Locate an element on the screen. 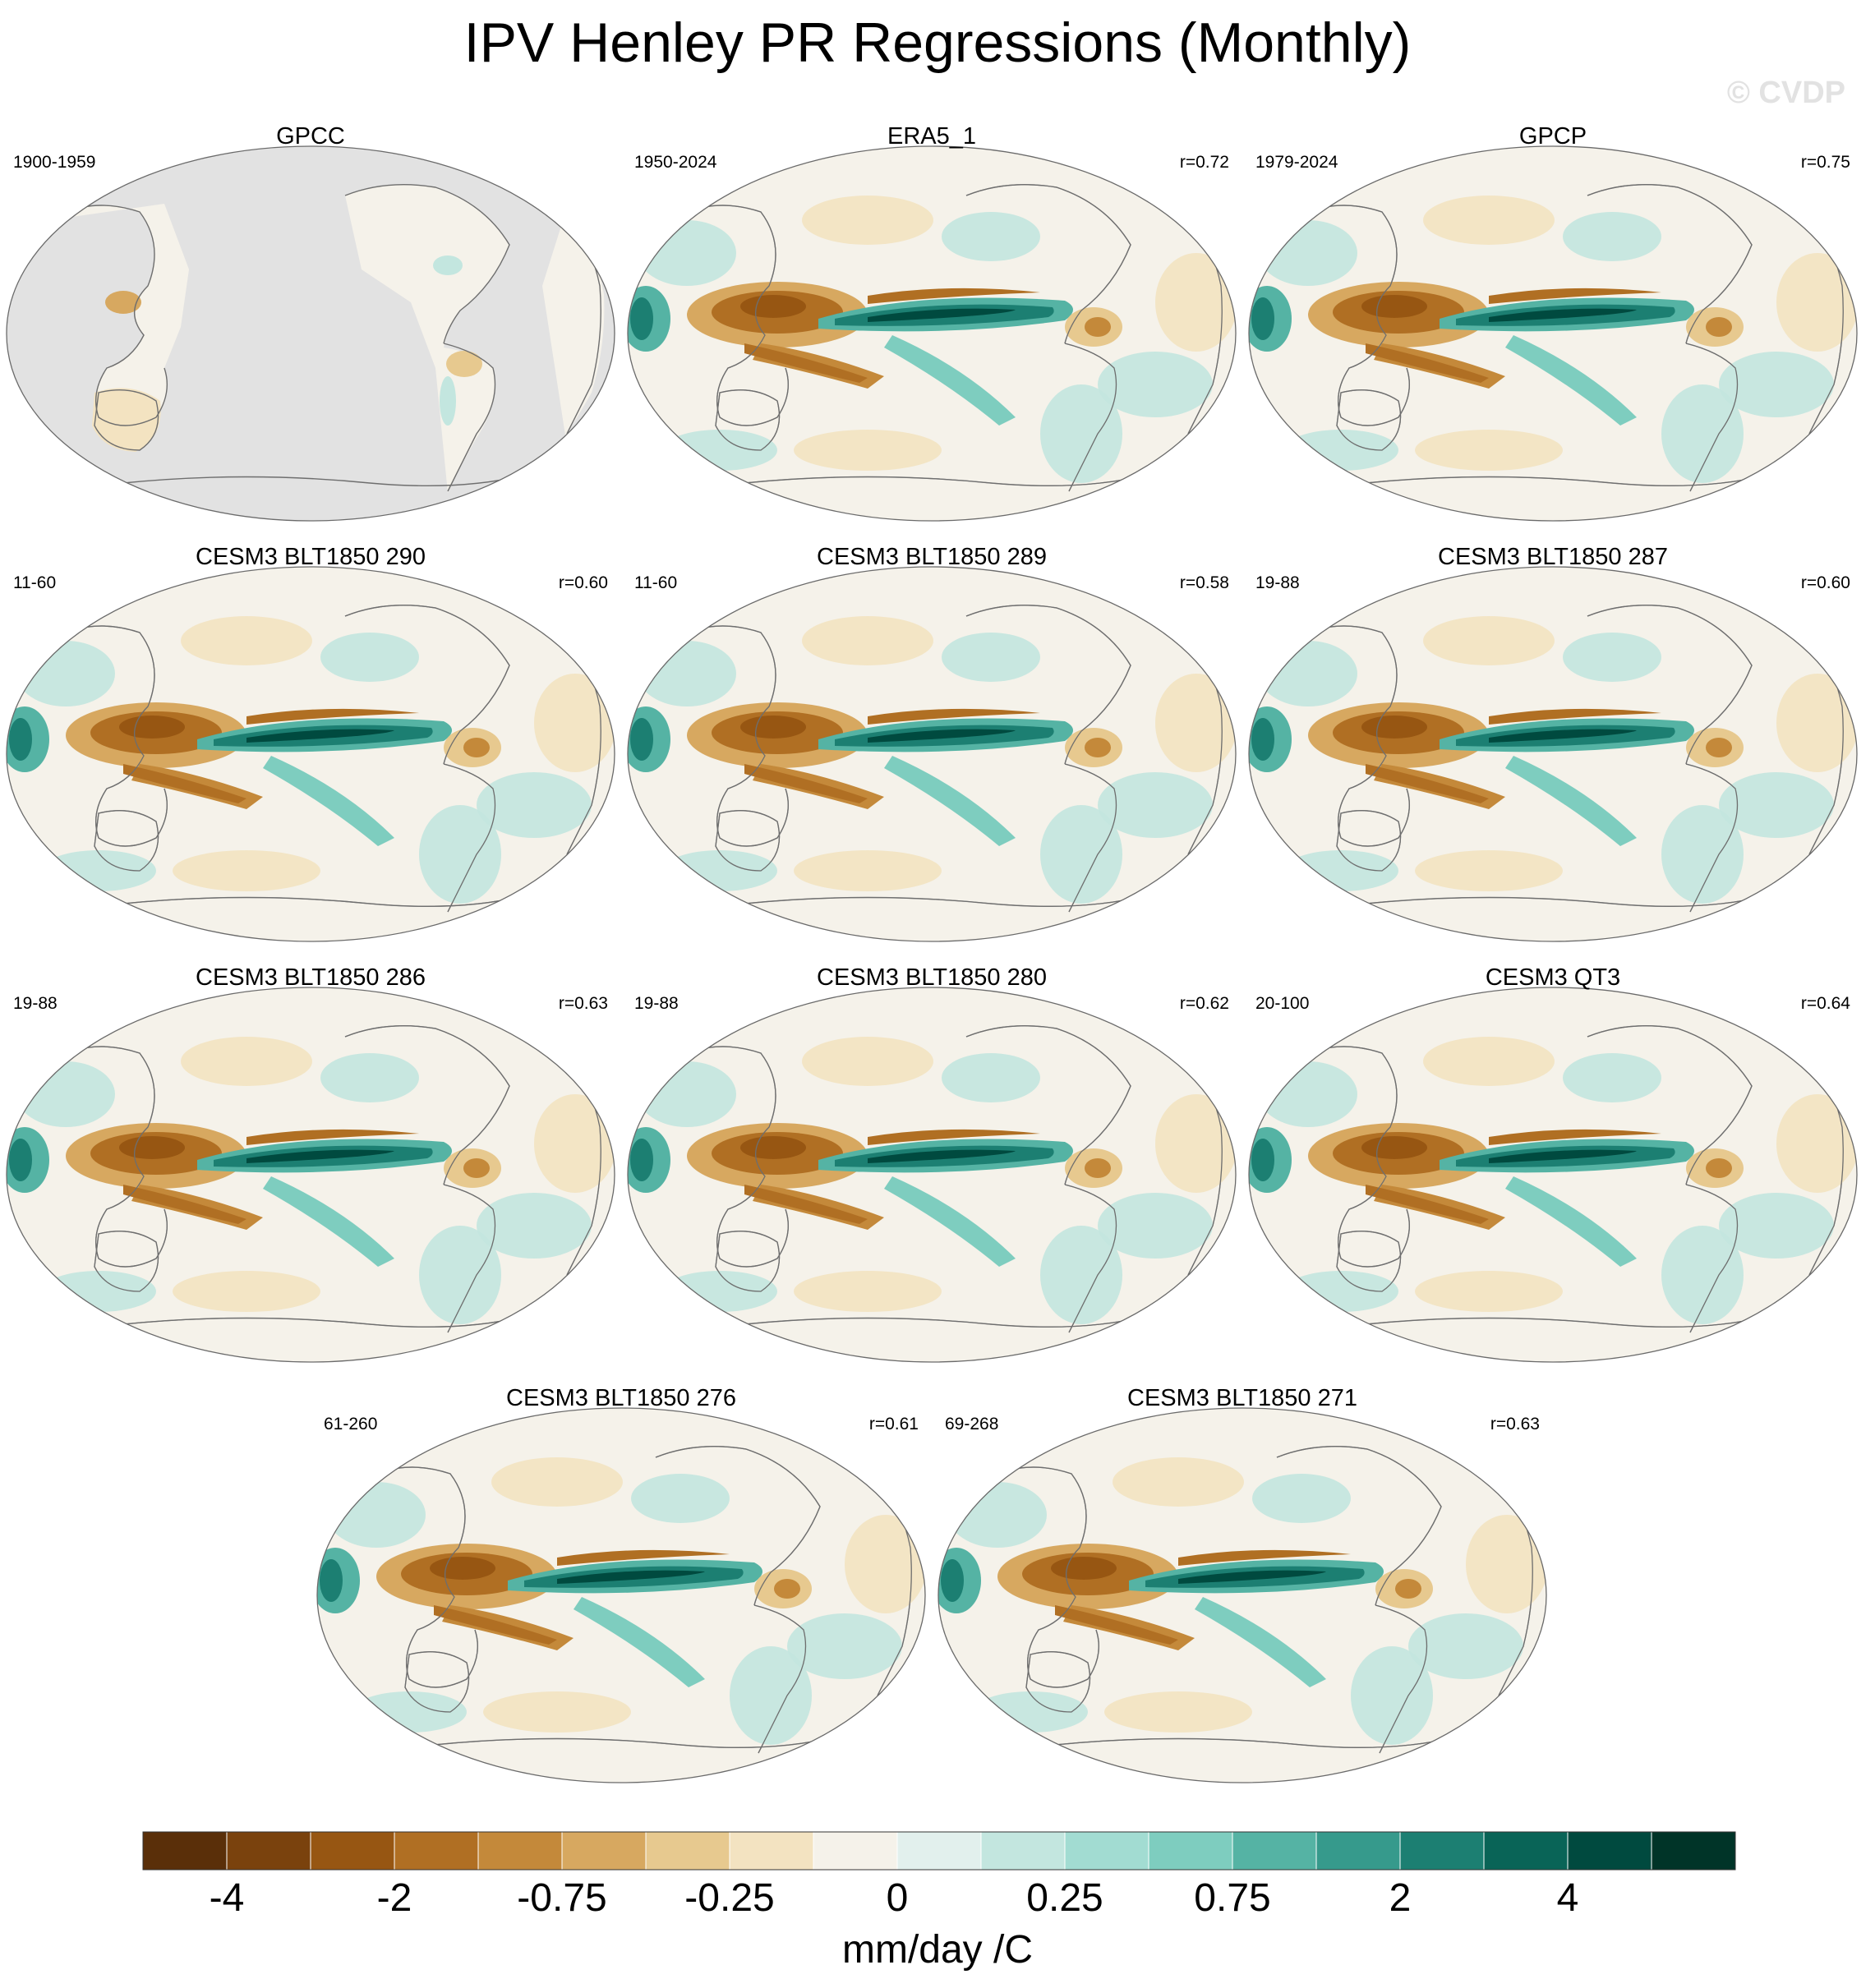  panel-title: CESM3 BLT1850 286 is located at coordinates (311, 977).